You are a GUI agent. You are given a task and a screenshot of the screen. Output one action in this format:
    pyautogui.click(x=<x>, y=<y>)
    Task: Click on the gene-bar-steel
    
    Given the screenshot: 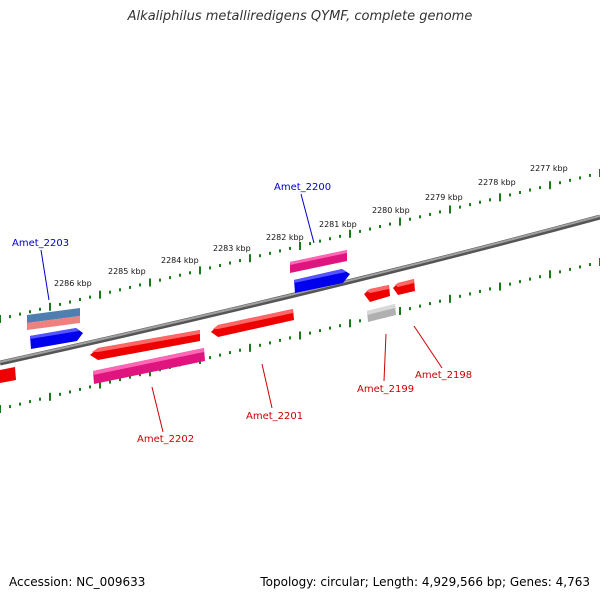 What is the action you would take?
    pyautogui.click(x=53, y=315)
    